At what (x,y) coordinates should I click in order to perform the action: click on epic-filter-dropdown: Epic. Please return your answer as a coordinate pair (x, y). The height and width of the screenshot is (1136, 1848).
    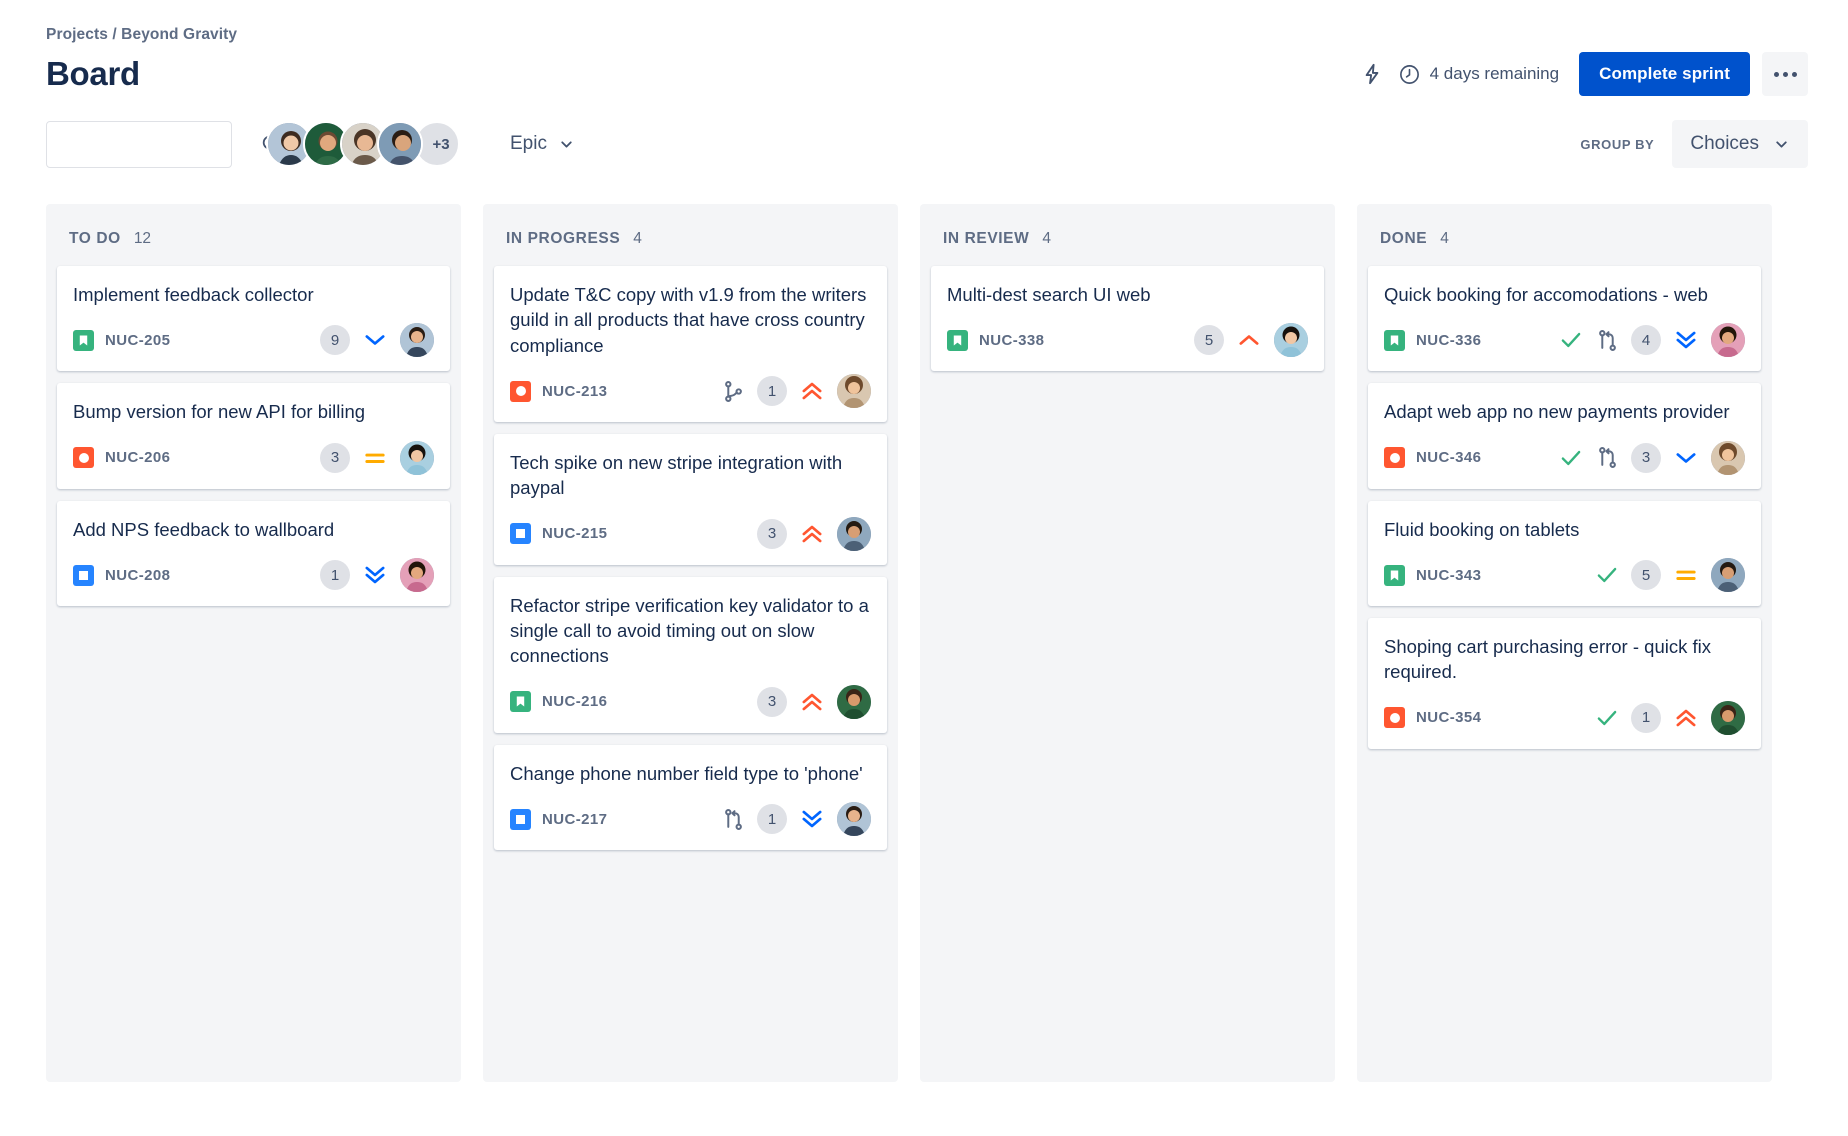
    Looking at the image, I should click on (542, 144).